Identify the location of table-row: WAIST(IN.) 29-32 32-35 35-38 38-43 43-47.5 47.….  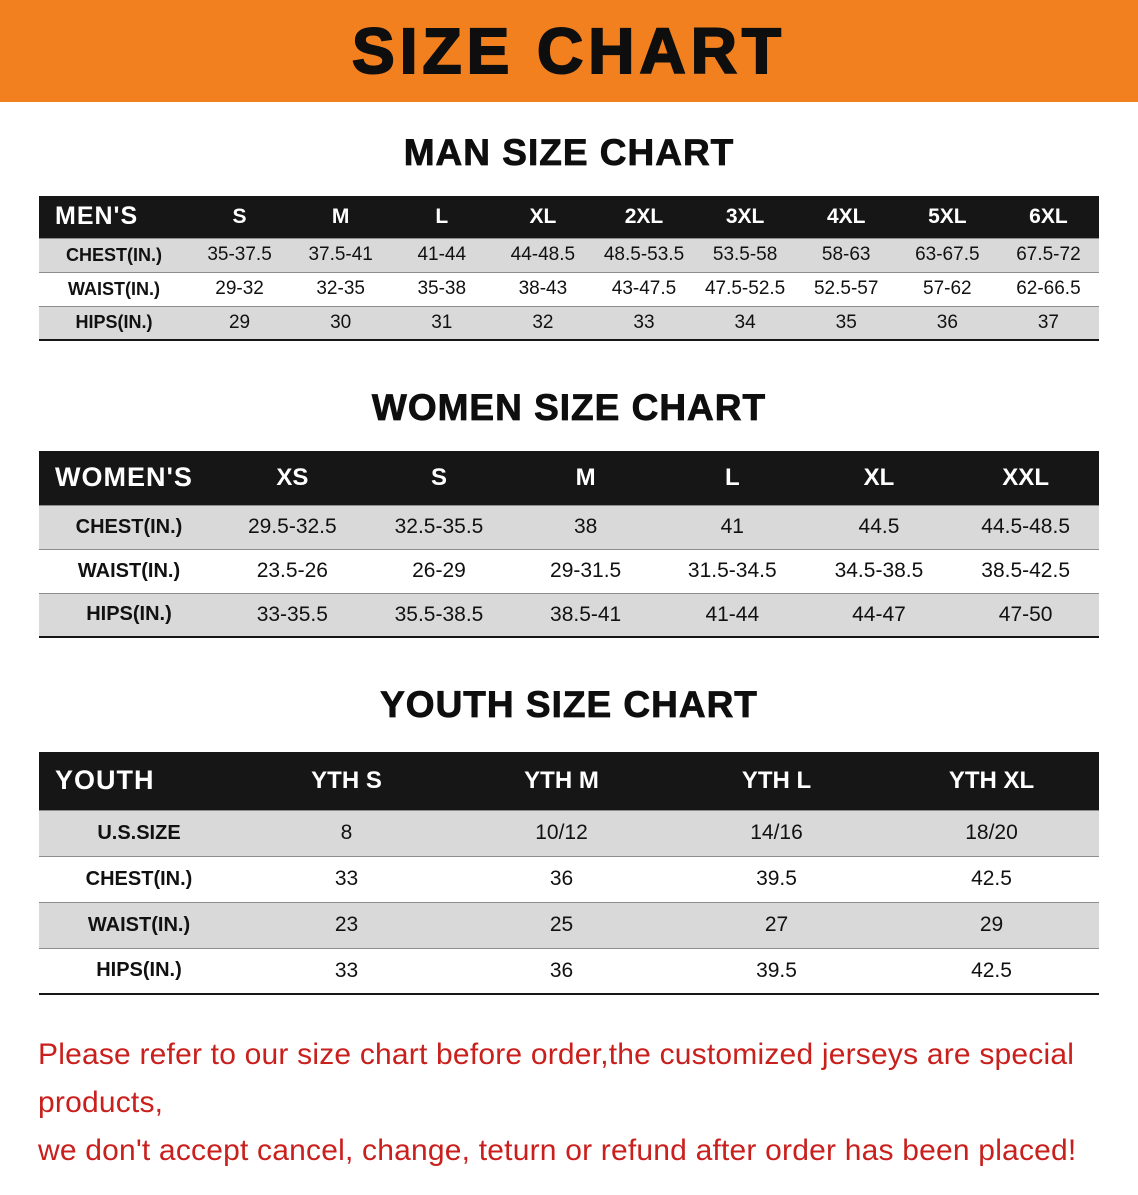
(569, 289).